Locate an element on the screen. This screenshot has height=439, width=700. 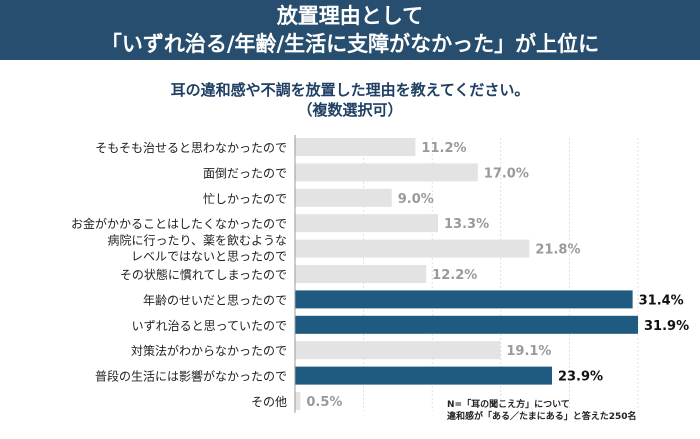
category-label: レベルではないと思ったので is located at coordinates (209, 257).